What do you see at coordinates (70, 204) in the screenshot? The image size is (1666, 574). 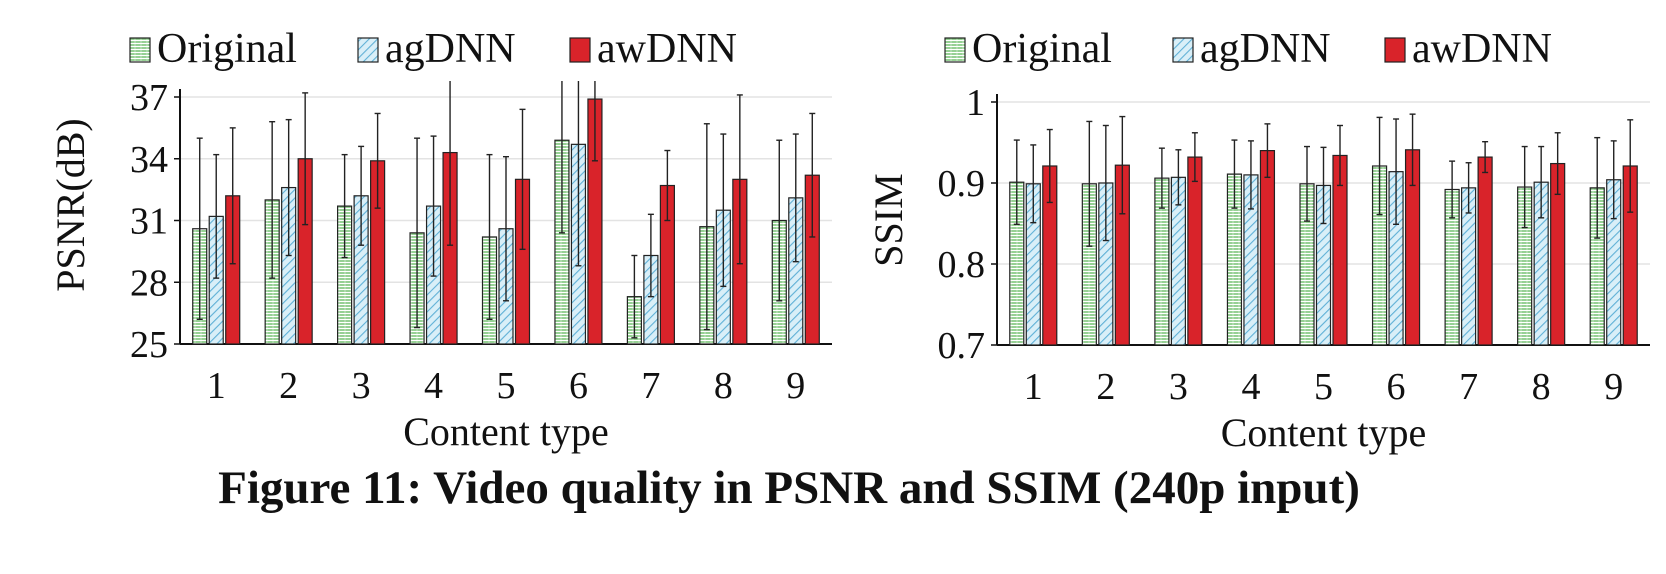 I see `y-axis-label: PSNR(dB)` at bounding box center [70, 204].